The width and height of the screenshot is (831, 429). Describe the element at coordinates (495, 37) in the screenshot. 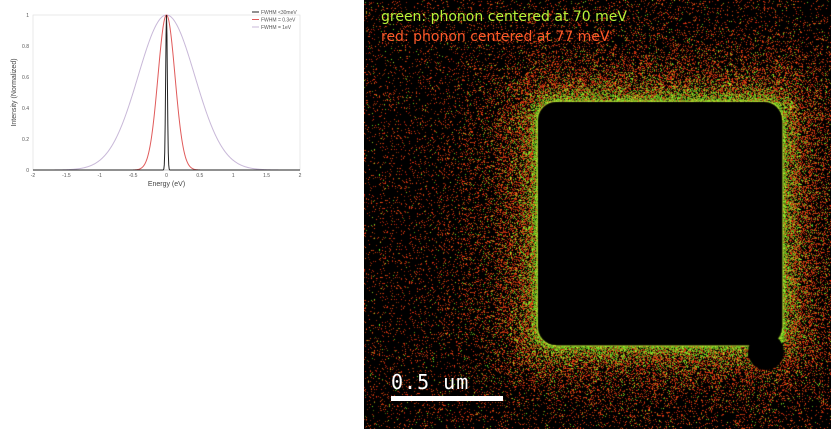

I see `caption-red: red: phonon centered at 77 meV` at that location.